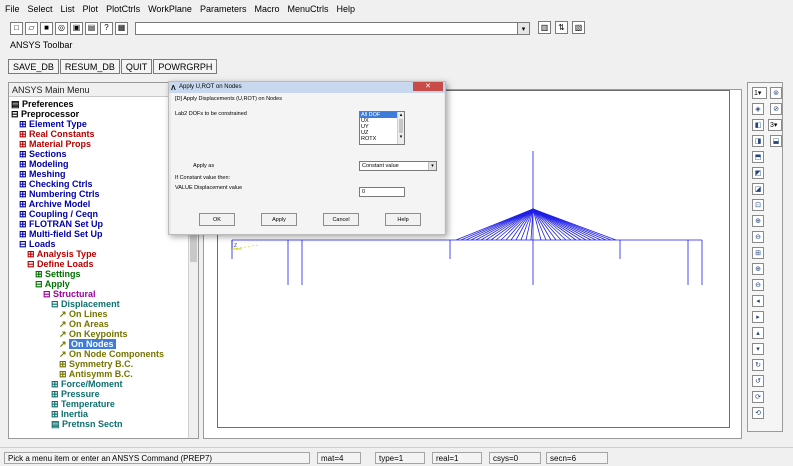 Image resolution: width=793 pixels, height=466 pixels. What do you see at coordinates (96, 364) in the screenshot?
I see `tree-item: ⊞ Symmetry B.C.` at bounding box center [96, 364].